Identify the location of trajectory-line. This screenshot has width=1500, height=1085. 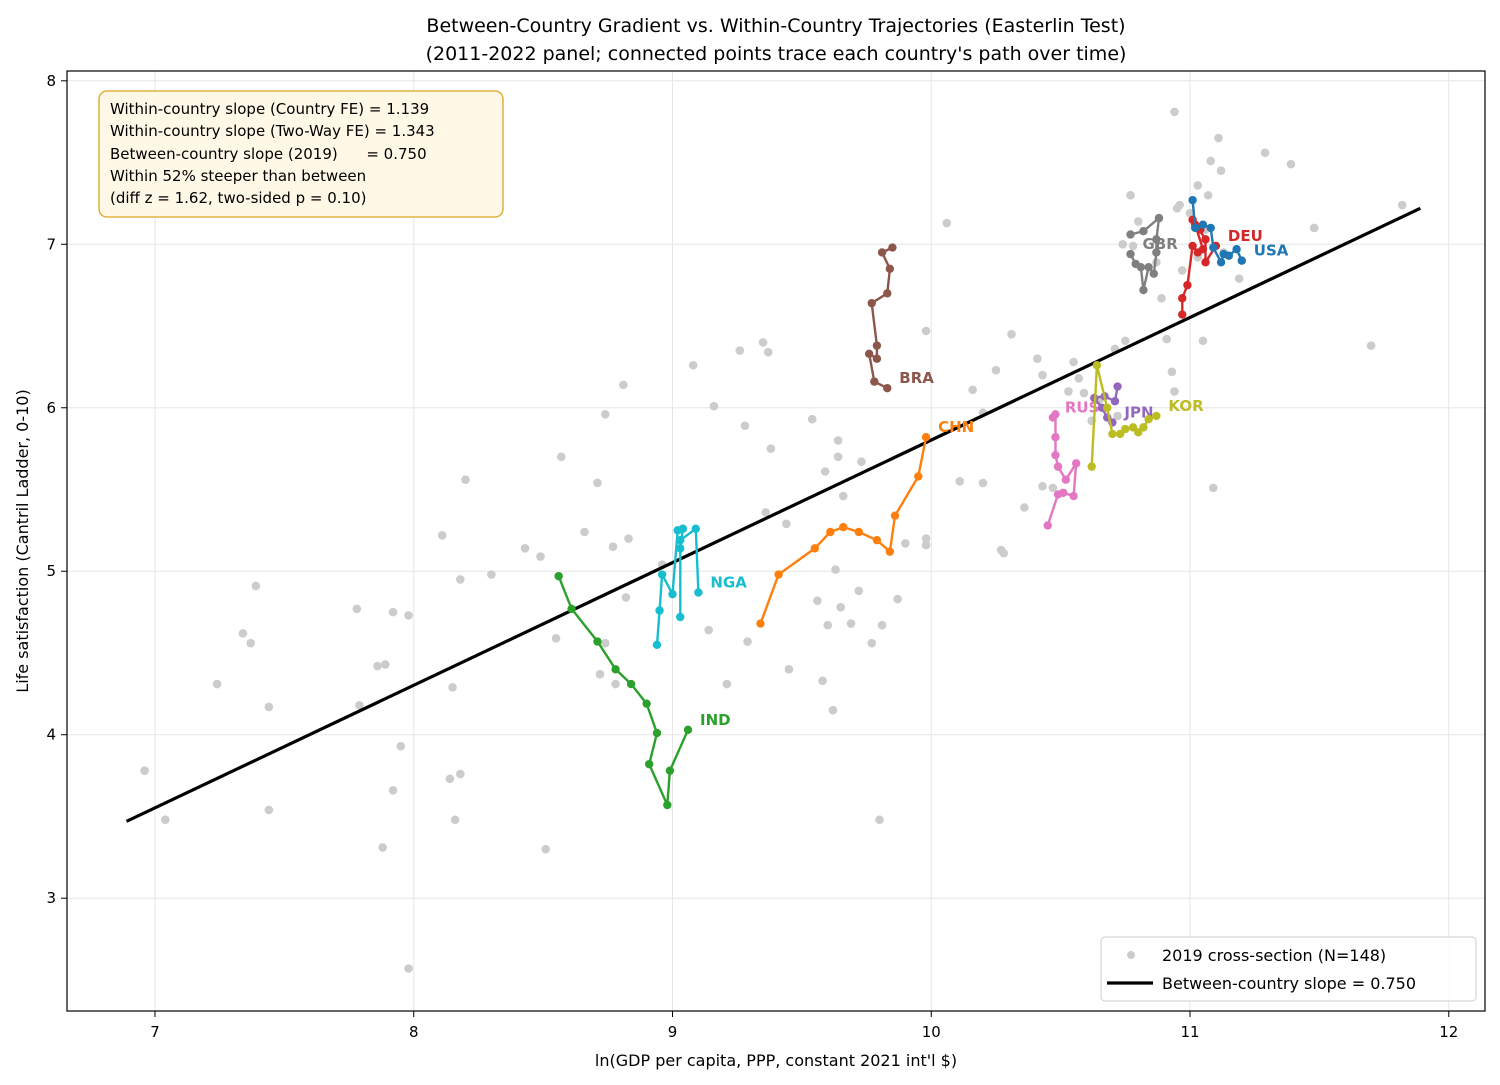
(1062, 469).